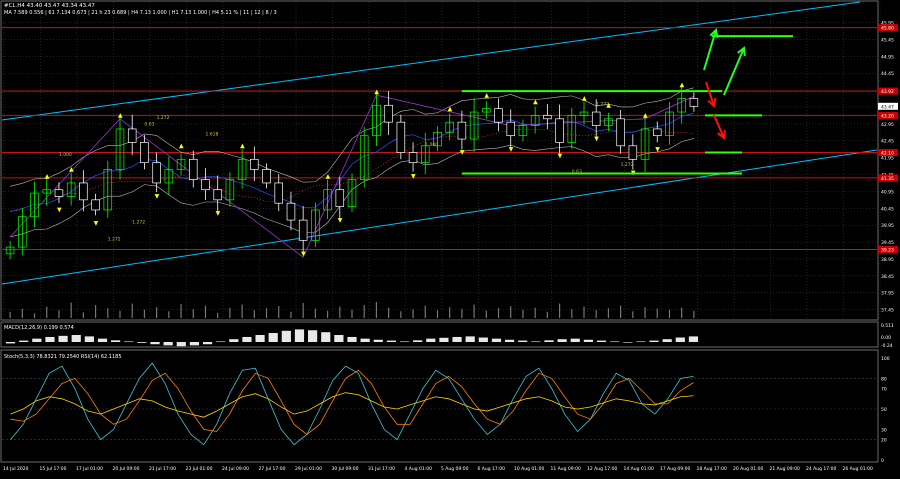 The image size is (900, 479). I want to click on time-tick-label: 17 Jul 01:00, so click(89, 469).